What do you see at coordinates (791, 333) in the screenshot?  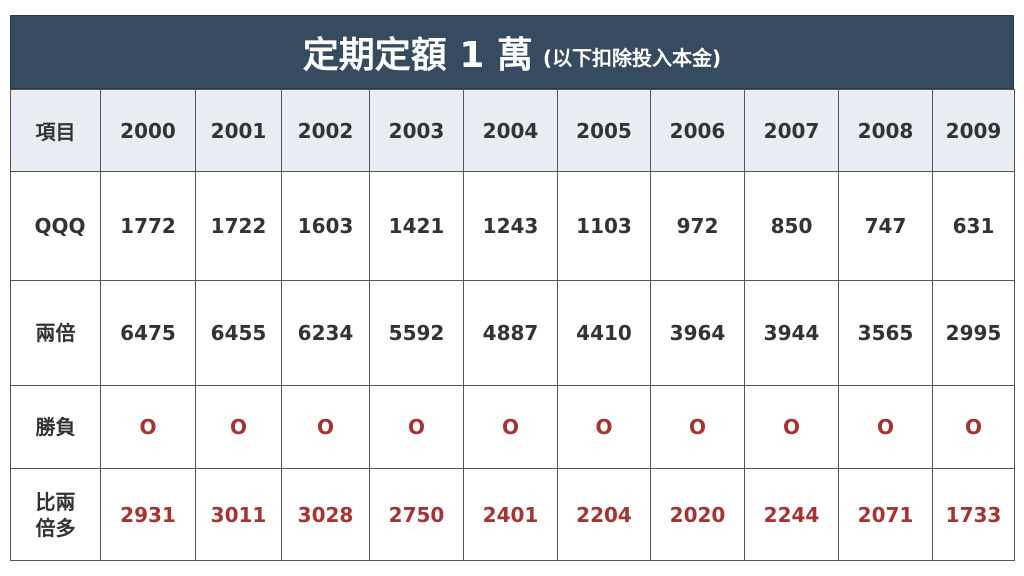 I see `value-cell: 3944` at bounding box center [791, 333].